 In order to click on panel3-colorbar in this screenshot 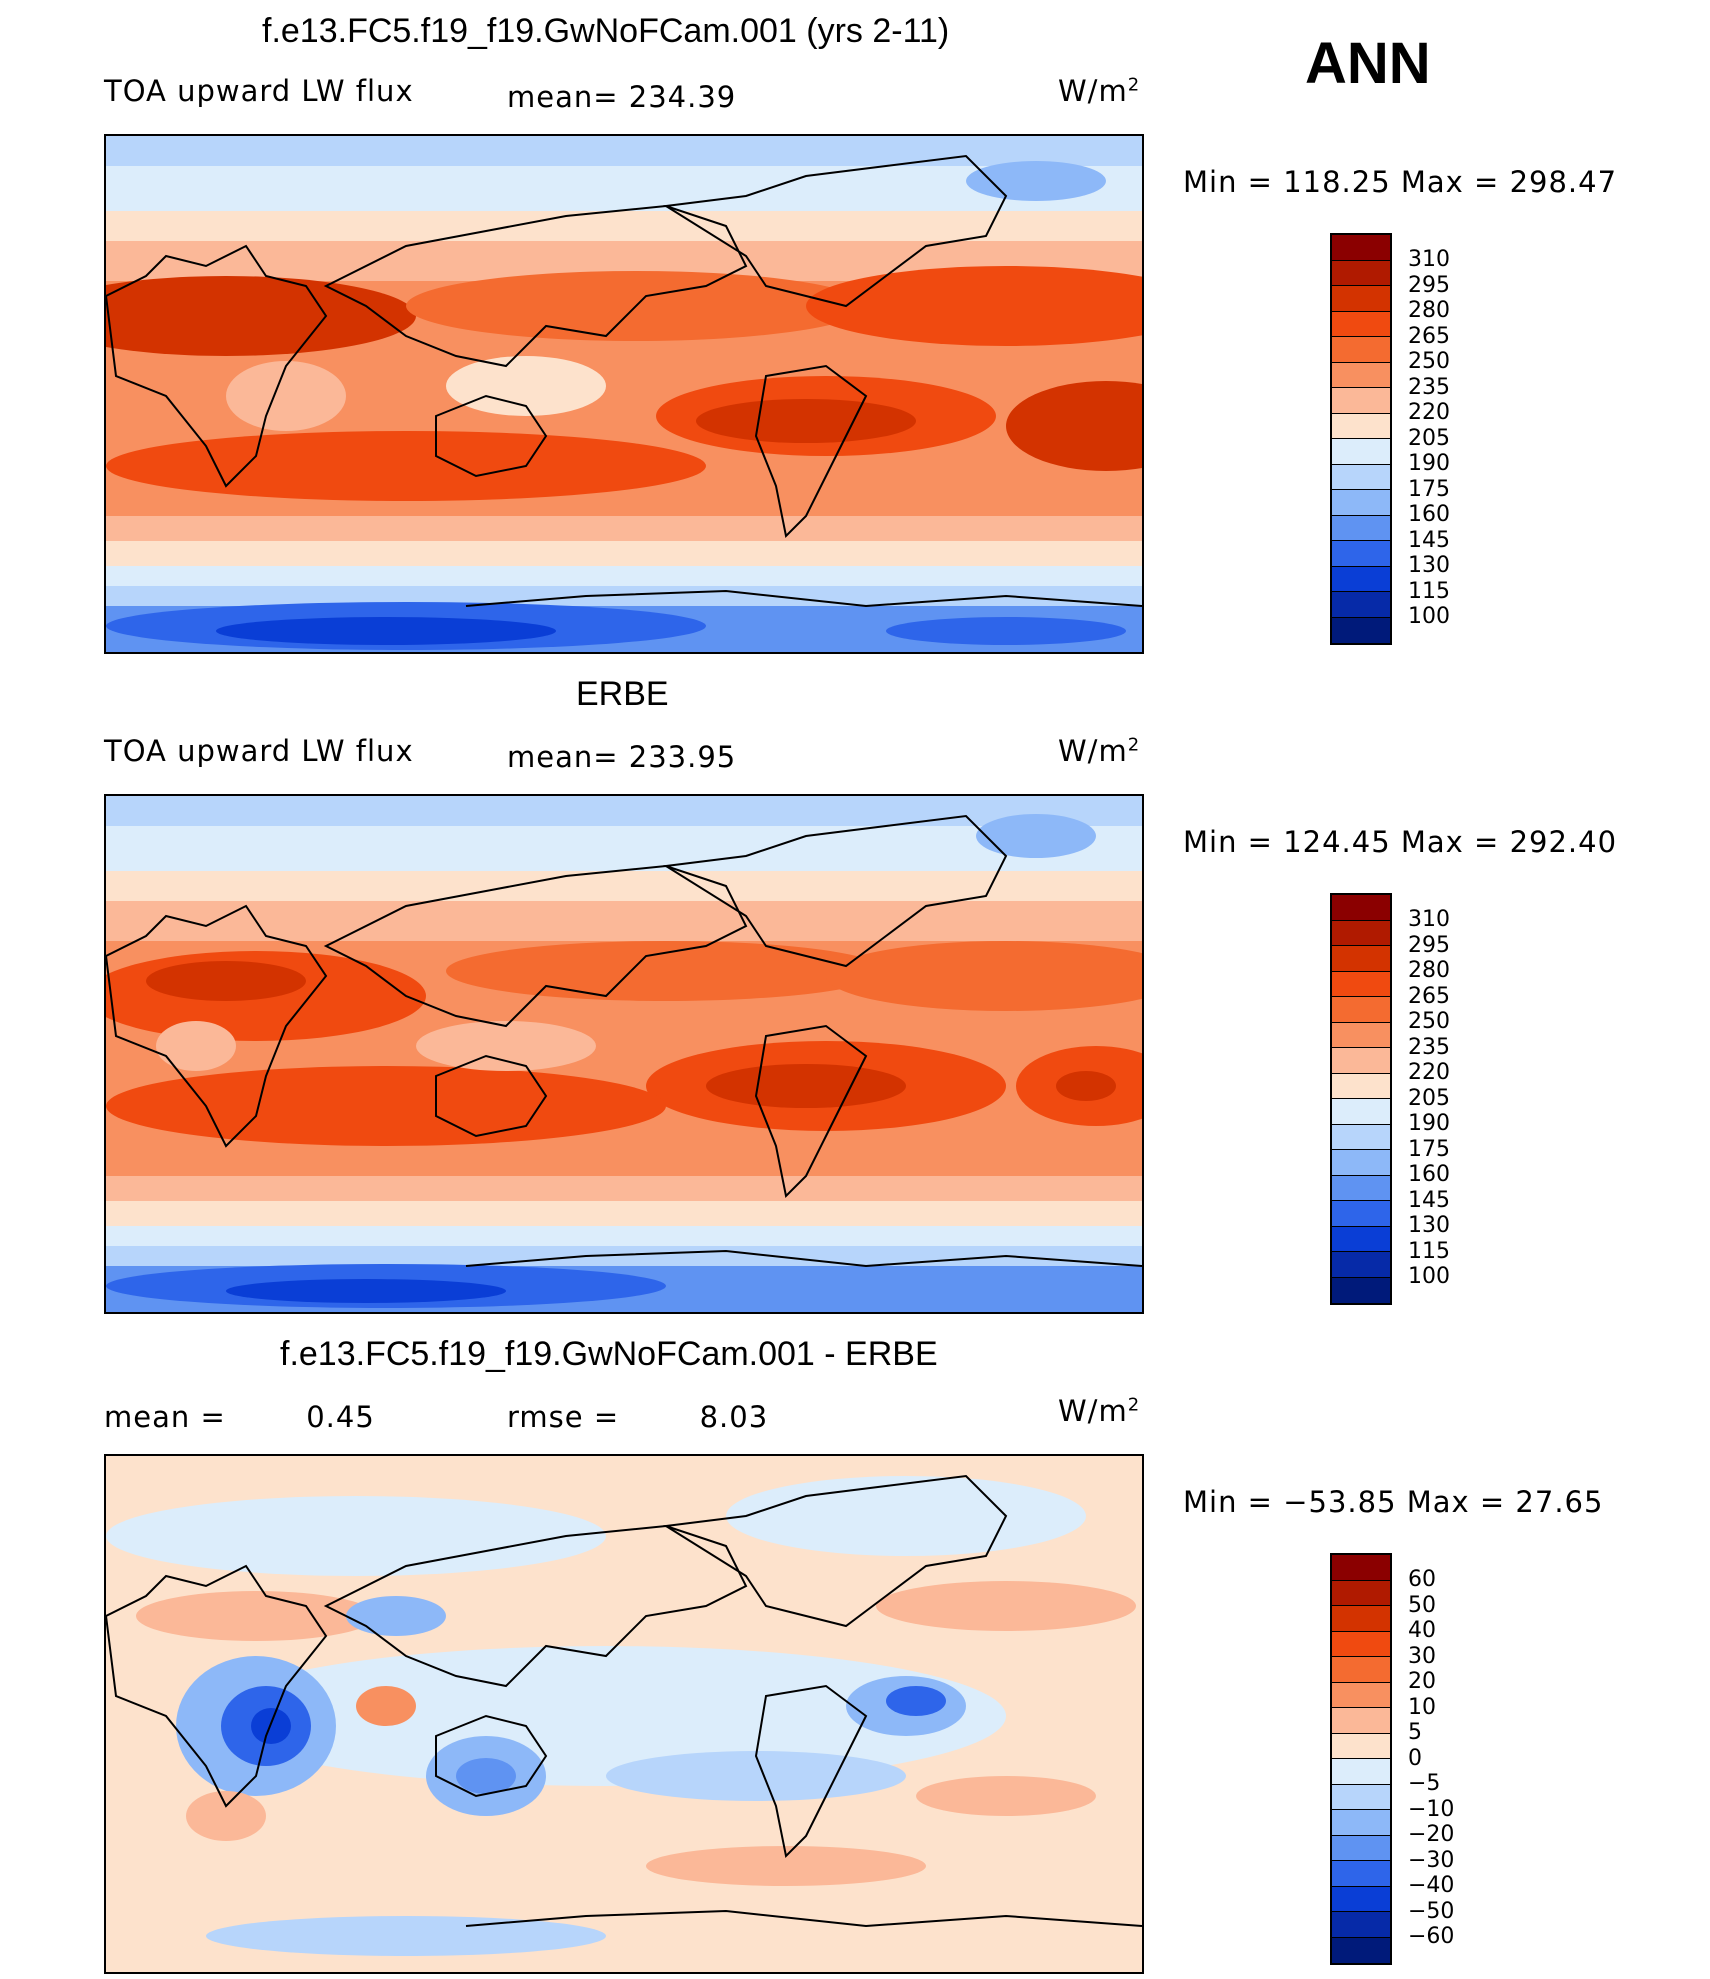, I will do `click(1361, 1759)`.